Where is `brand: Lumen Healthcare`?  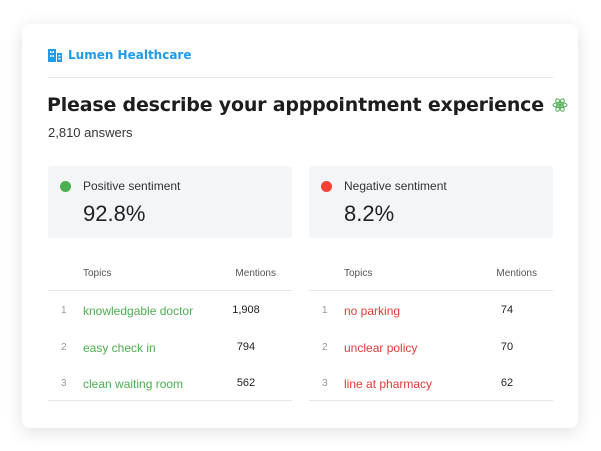 brand: Lumen Healthcare is located at coordinates (120, 55).